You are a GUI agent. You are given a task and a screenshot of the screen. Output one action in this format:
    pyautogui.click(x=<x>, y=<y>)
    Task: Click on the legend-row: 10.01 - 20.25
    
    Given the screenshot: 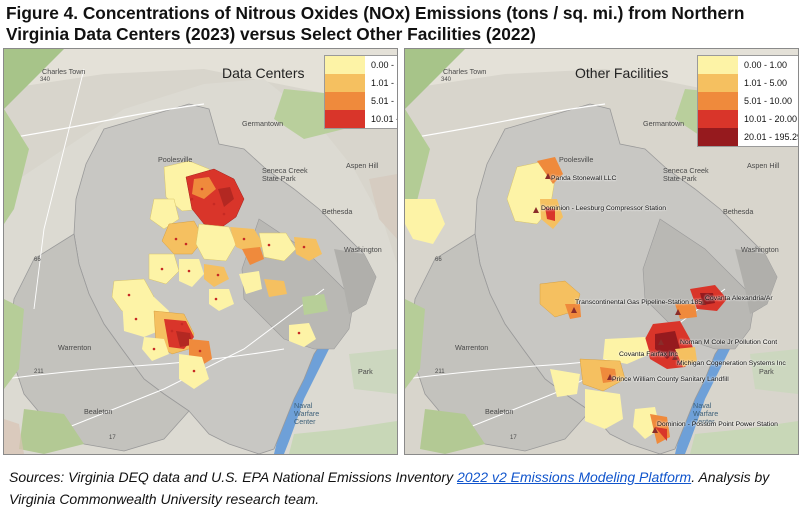 What is the action you would take?
    pyautogui.click(x=361, y=119)
    